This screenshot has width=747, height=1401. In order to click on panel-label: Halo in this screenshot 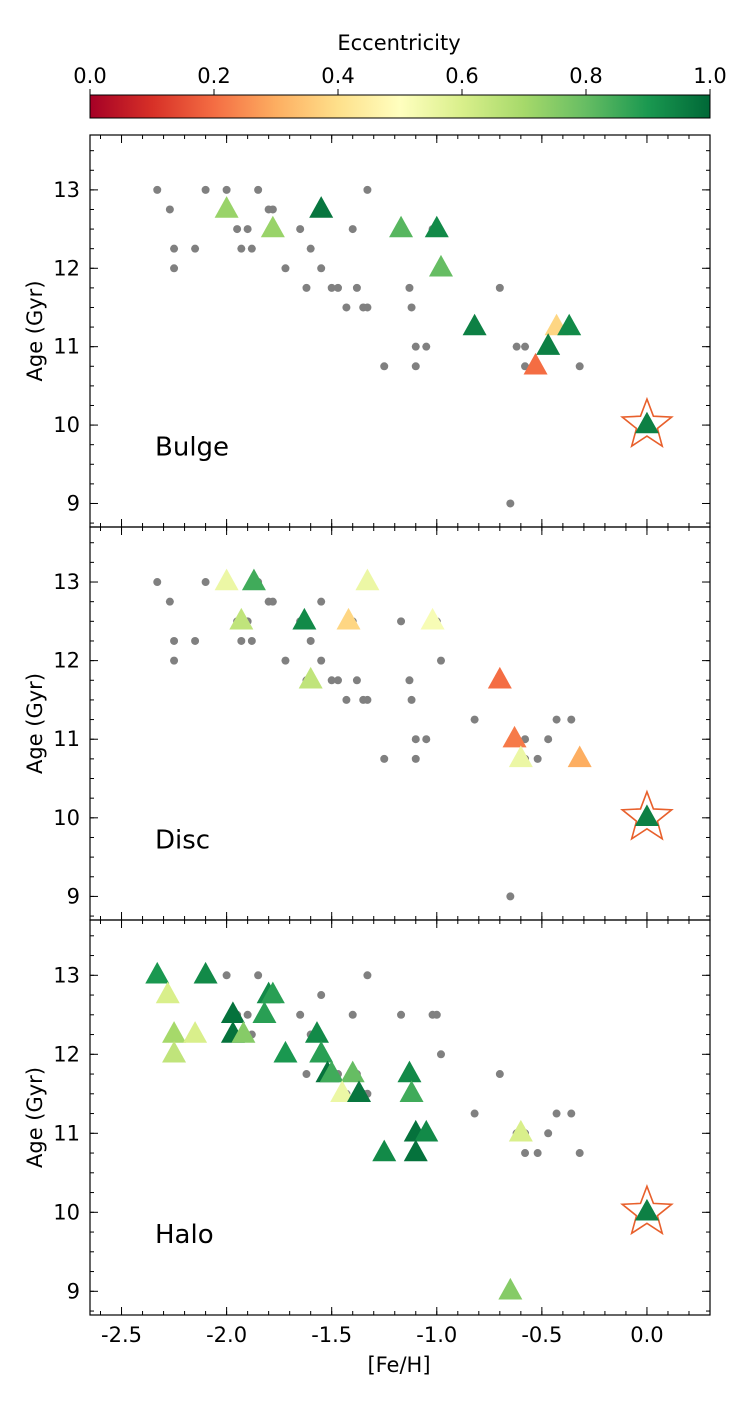, I will do `click(184, 1235)`.